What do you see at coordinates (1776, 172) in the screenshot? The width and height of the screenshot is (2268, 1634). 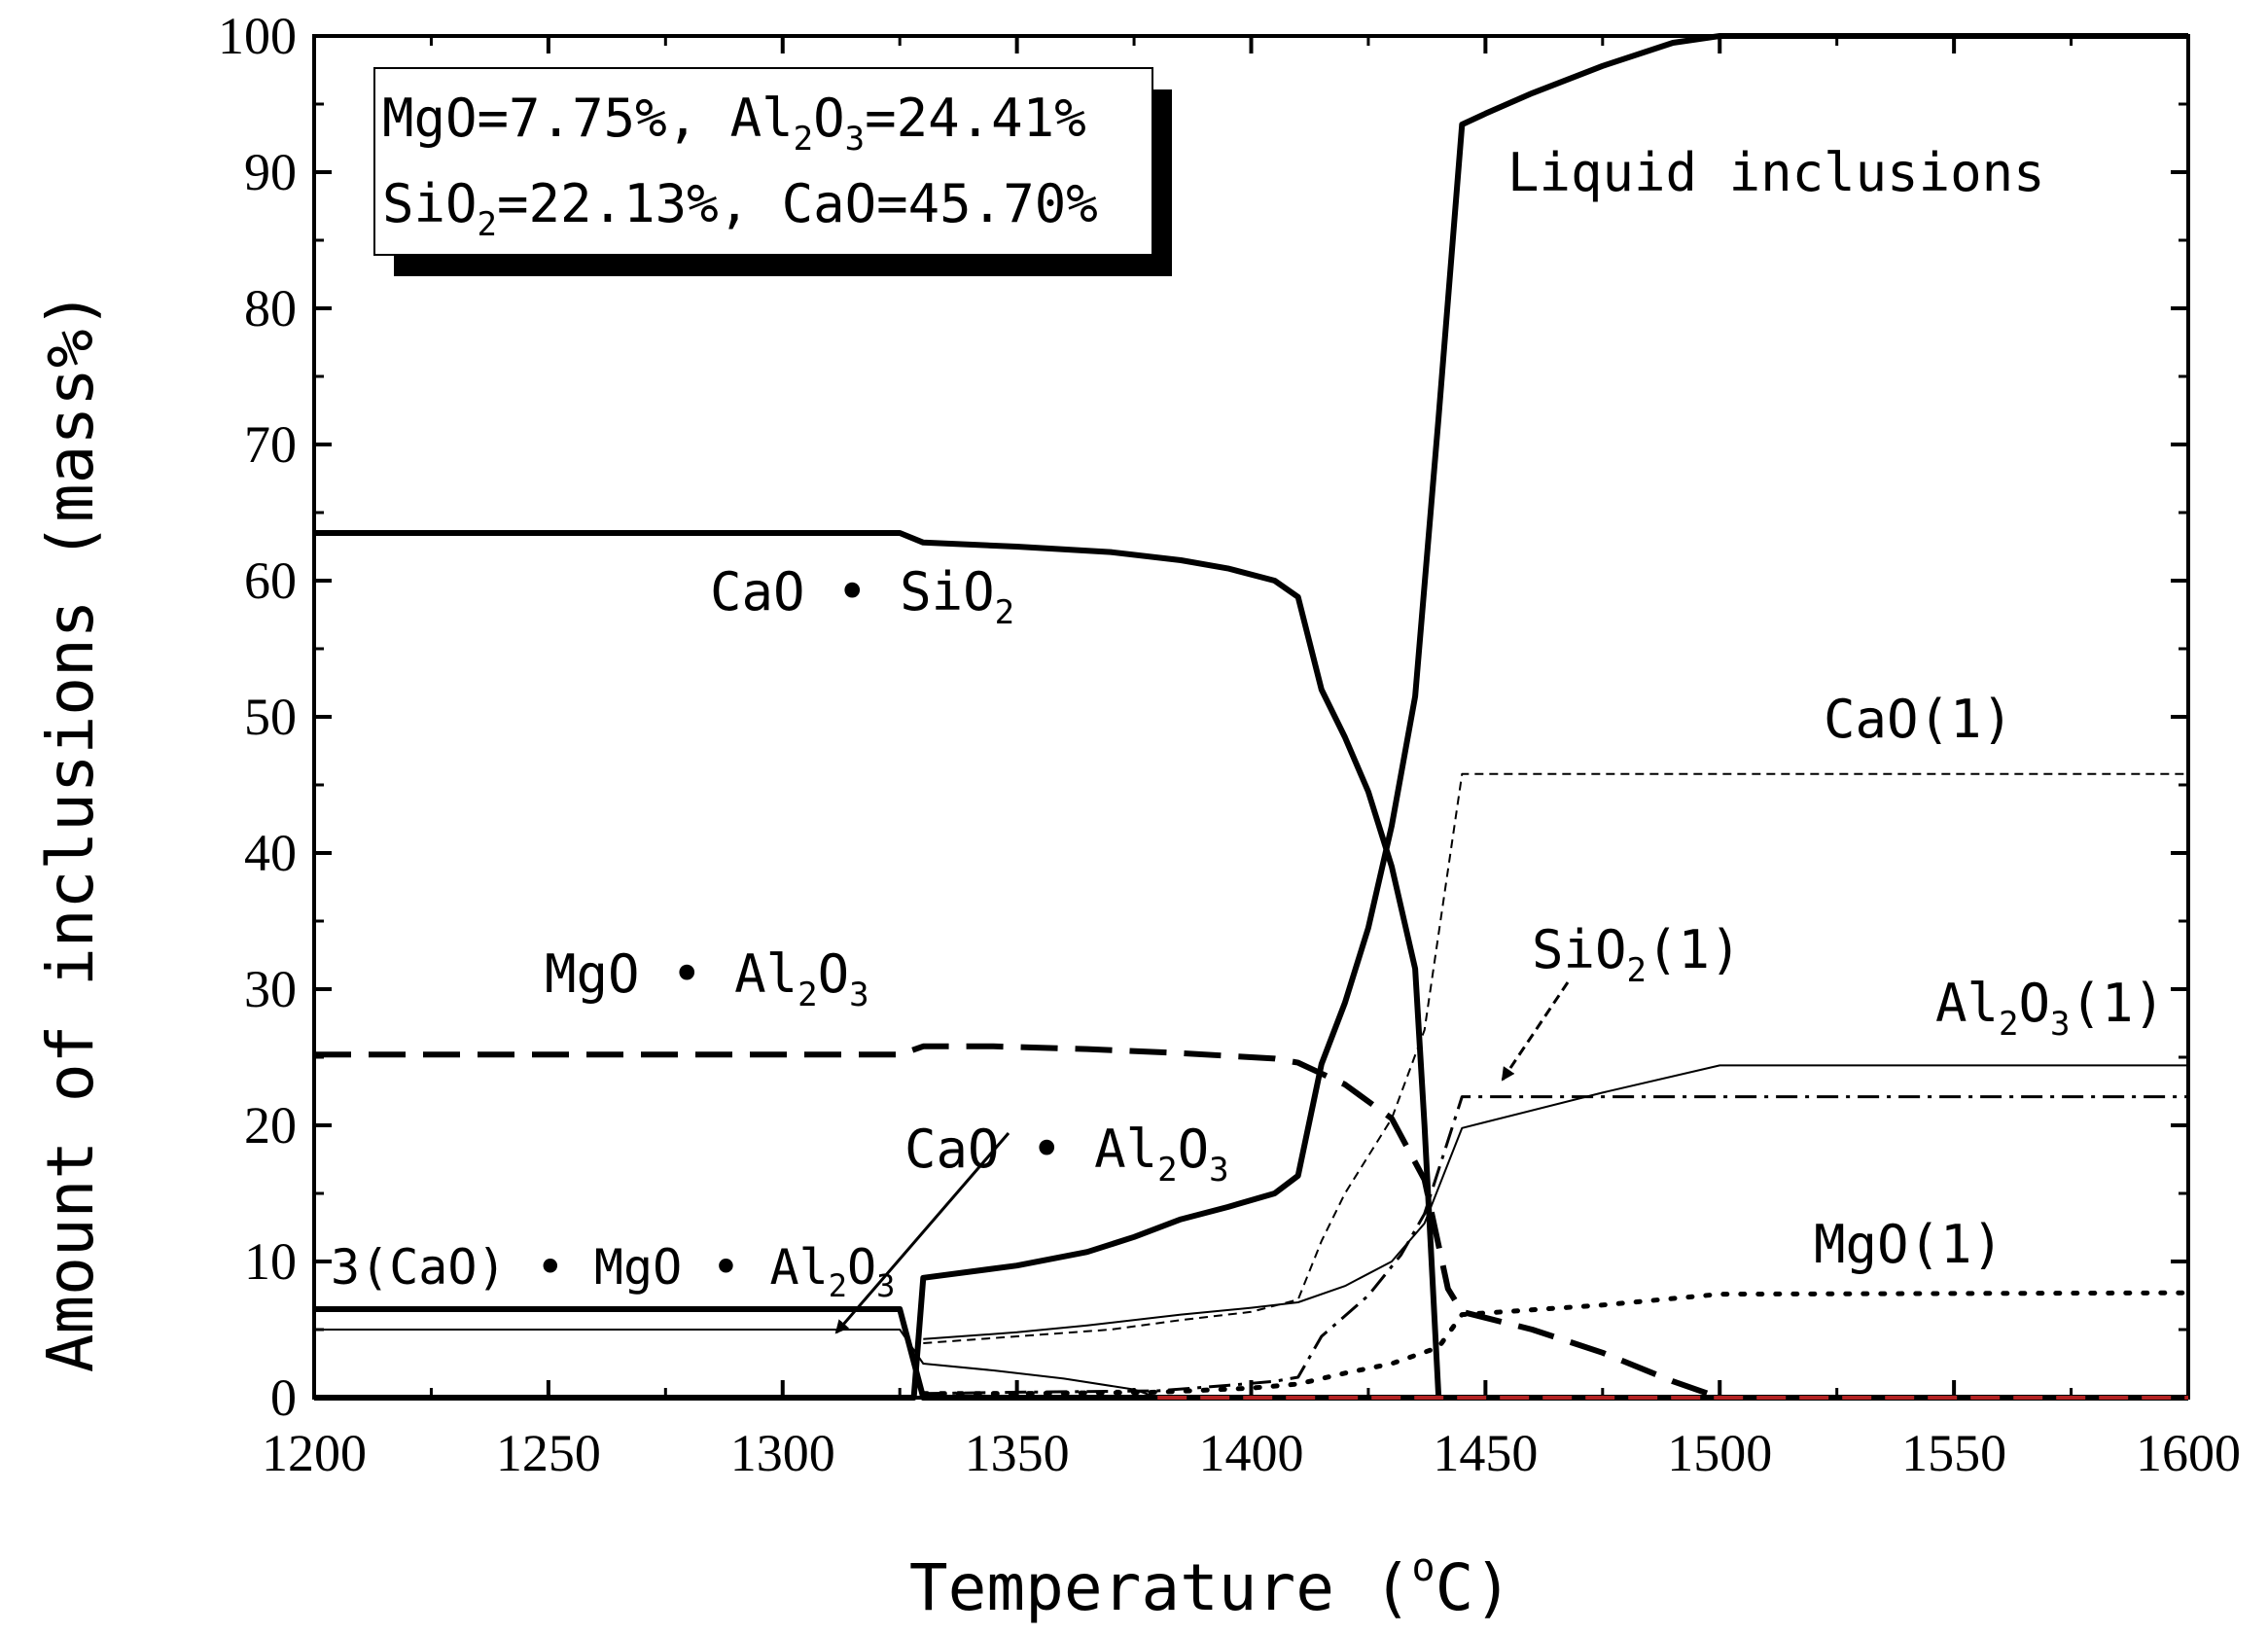 I see `label-liquid-inclusions: Liquid inclusions` at bounding box center [1776, 172].